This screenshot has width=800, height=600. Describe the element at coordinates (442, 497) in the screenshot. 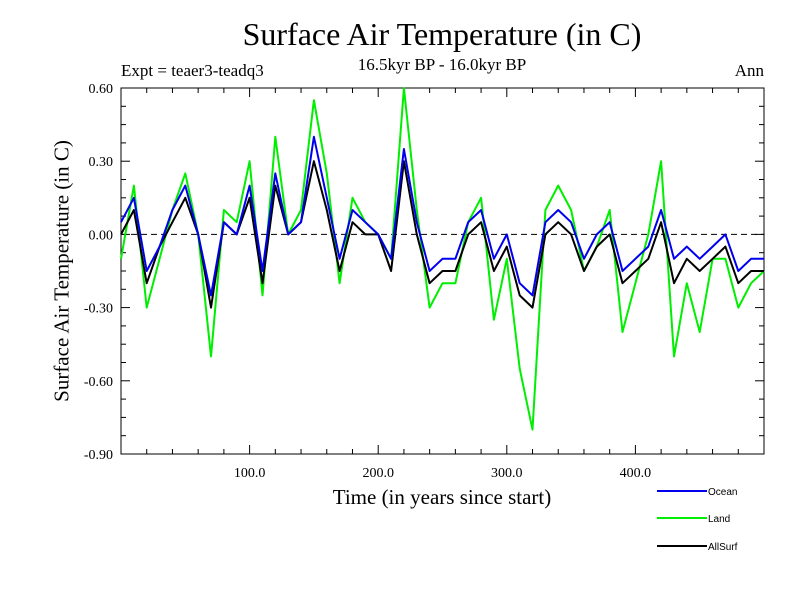

I see `x-axis-label: Time (in years since start)` at that location.